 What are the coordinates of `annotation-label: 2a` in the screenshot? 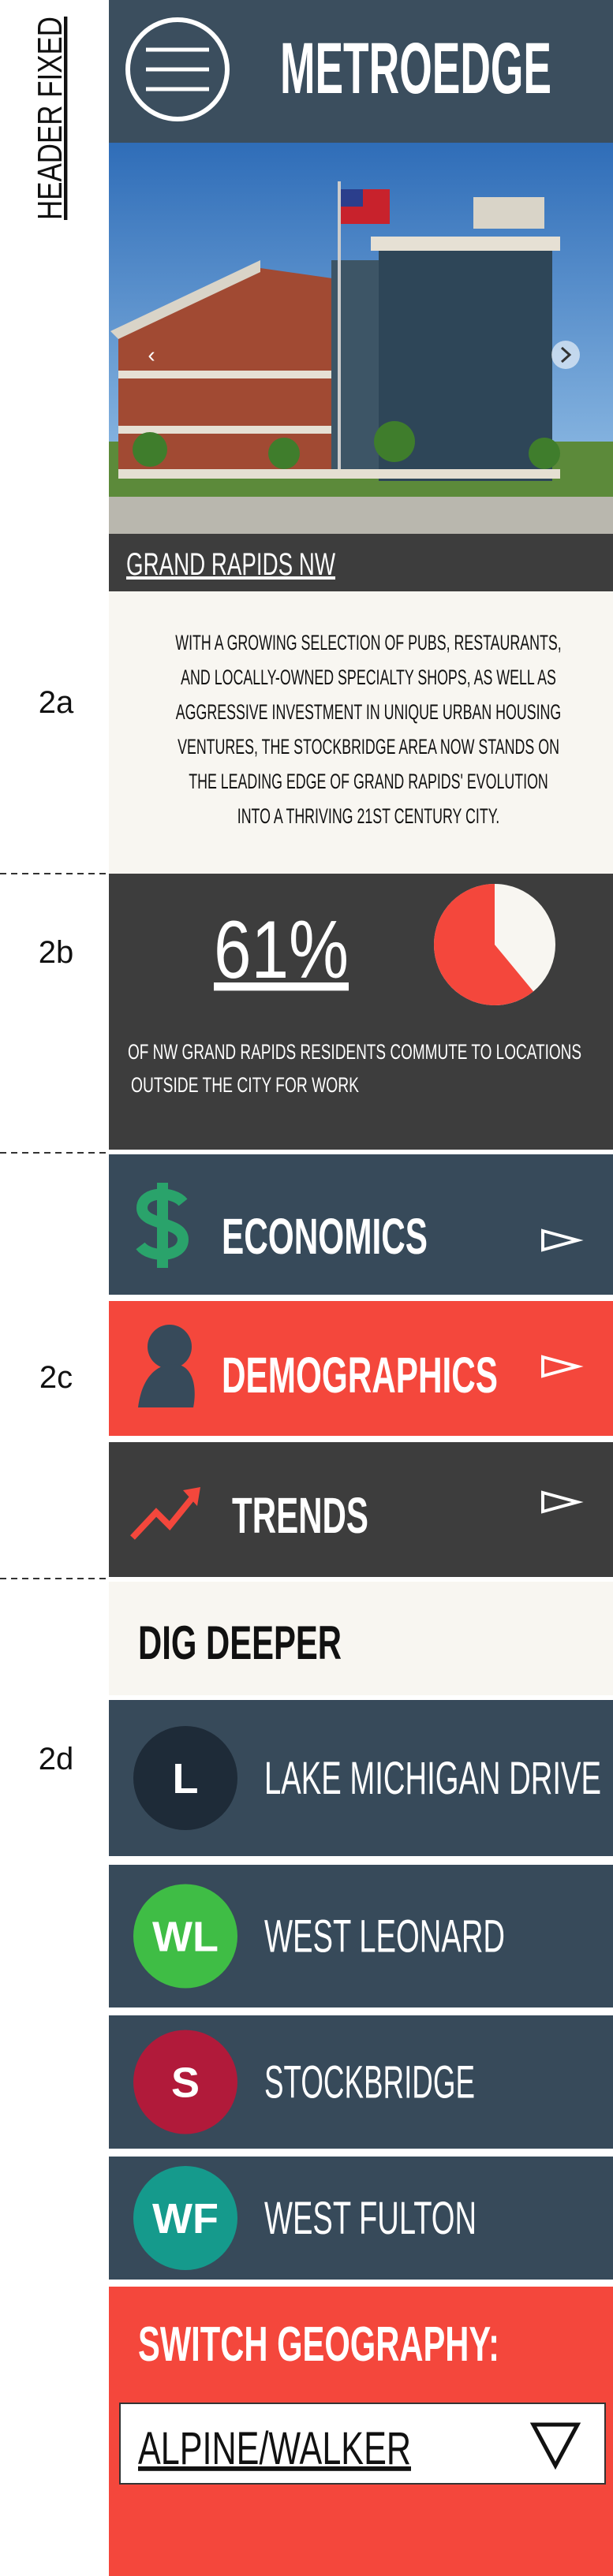 It's located at (56, 702).